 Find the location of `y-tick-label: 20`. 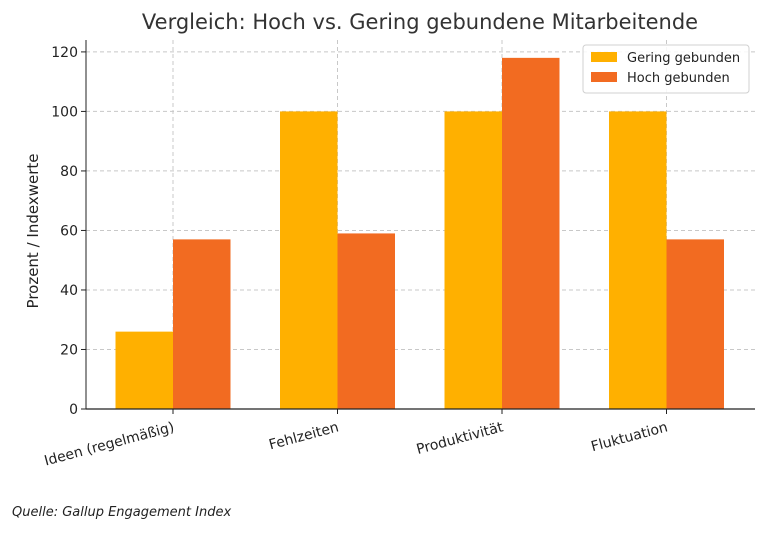

y-tick-label: 20 is located at coordinates (69, 350).